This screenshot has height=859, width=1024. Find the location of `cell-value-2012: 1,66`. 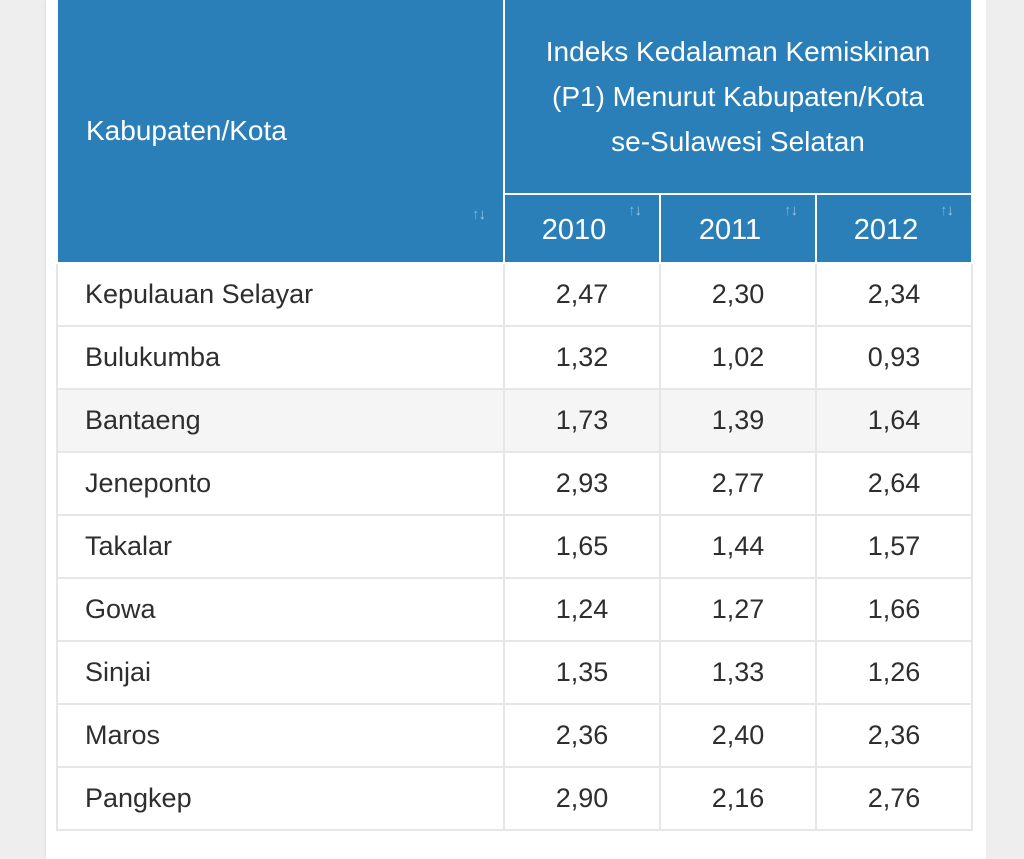

cell-value-2012: 1,66 is located at coordinates (894, 609).